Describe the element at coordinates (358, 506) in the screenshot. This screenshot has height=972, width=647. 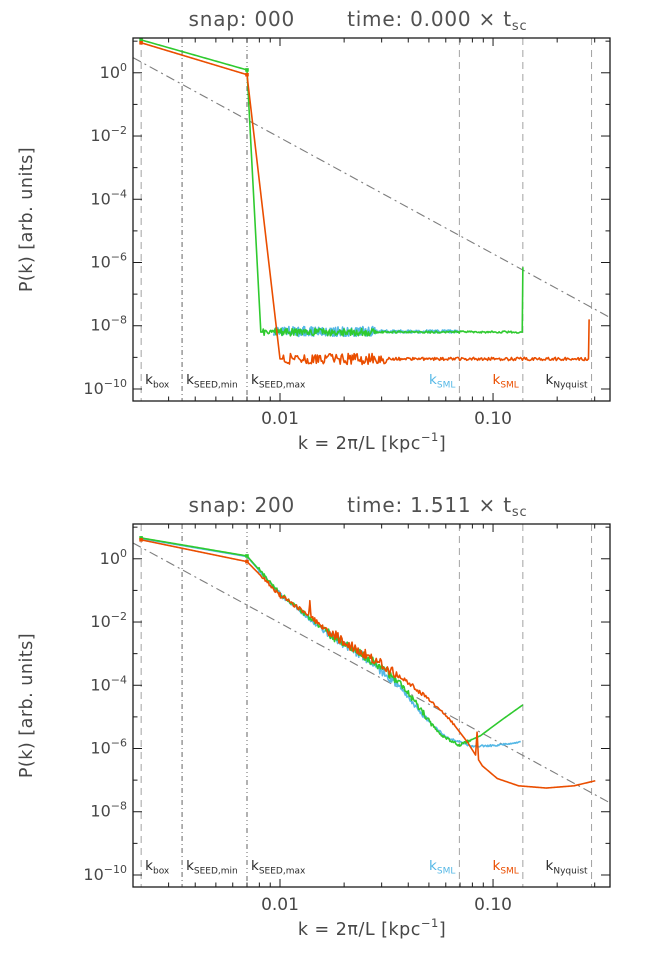
I see `plot-title: snap: 200 time: 1.511 × tsc` at that location.